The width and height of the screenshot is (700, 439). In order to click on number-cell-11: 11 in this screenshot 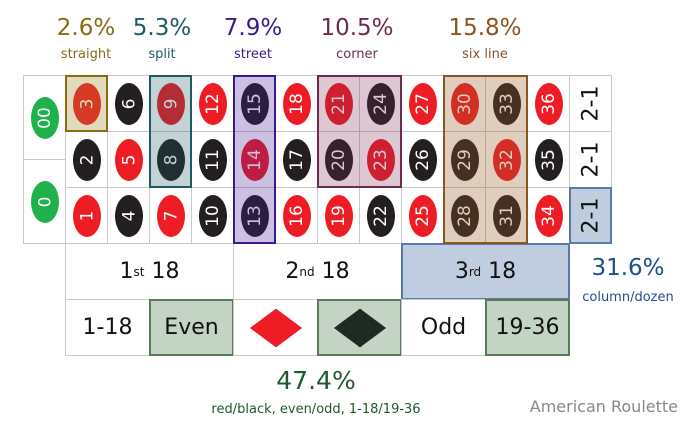, I will do `click(212, 159)`.